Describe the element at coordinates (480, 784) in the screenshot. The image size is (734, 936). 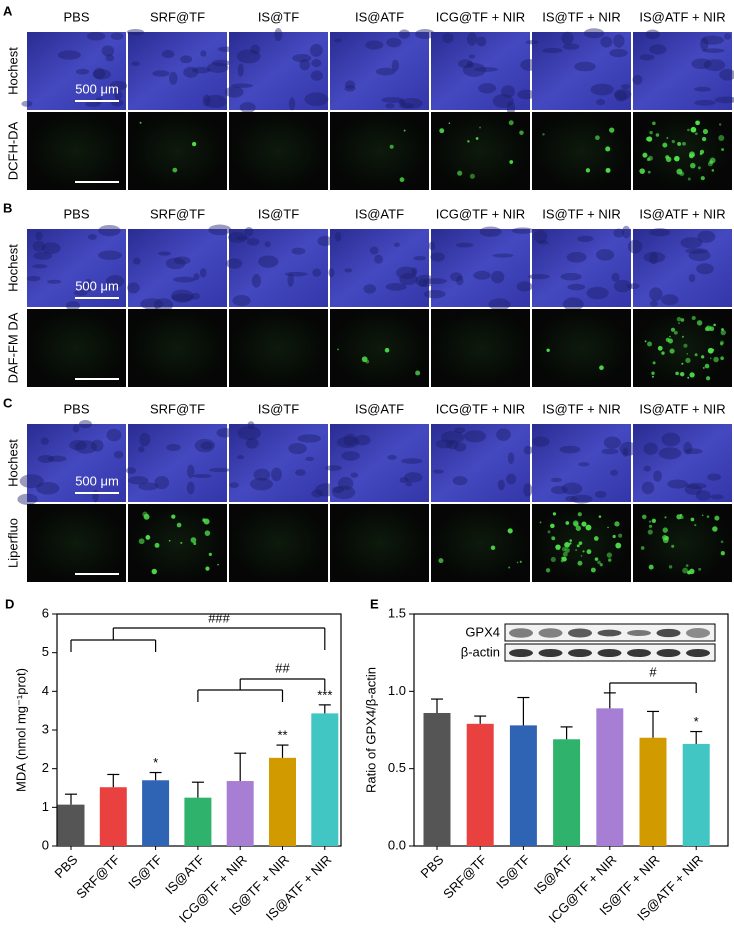
I see `bar` at that location.